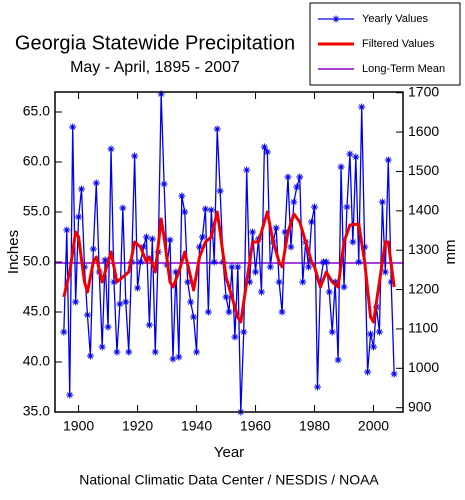  I want to click on y-tick-label: 65.0, so click(36, 111).